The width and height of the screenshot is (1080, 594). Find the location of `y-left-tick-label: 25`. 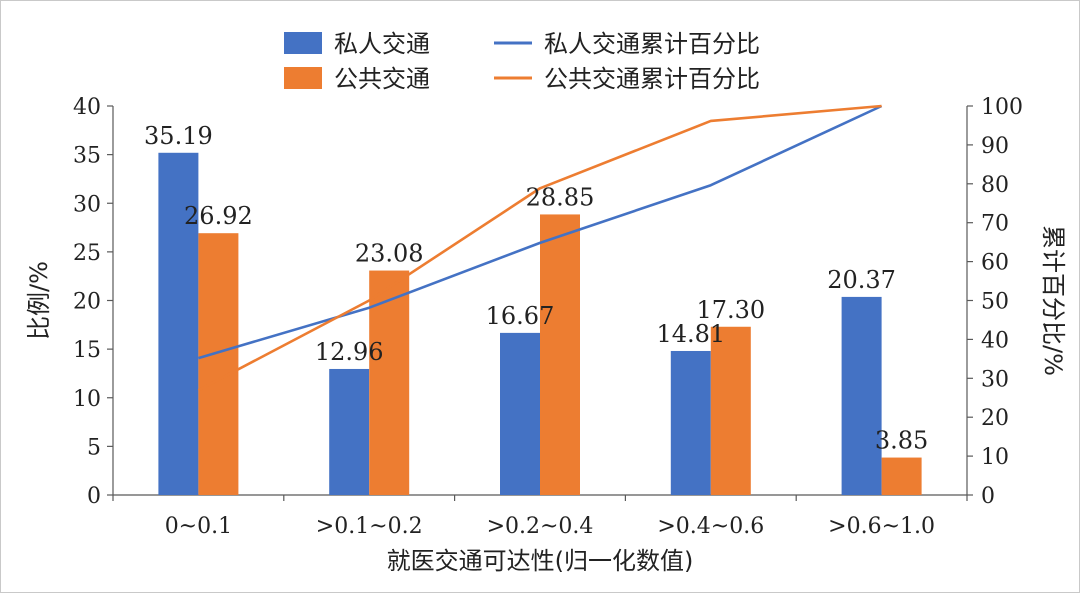

y-left-tick-label: 25 is located at coordinates (87, 253).